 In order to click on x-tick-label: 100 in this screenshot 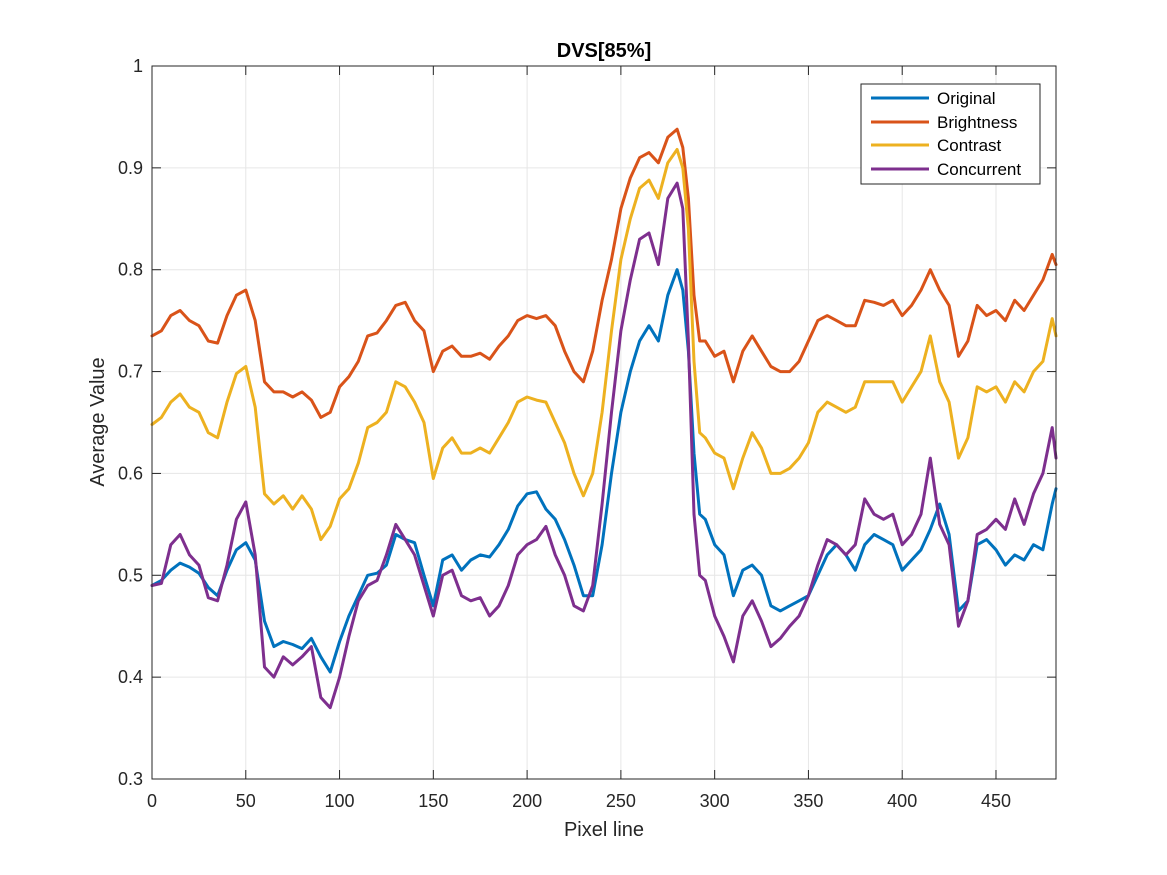, I will do `click(340, 801)`.